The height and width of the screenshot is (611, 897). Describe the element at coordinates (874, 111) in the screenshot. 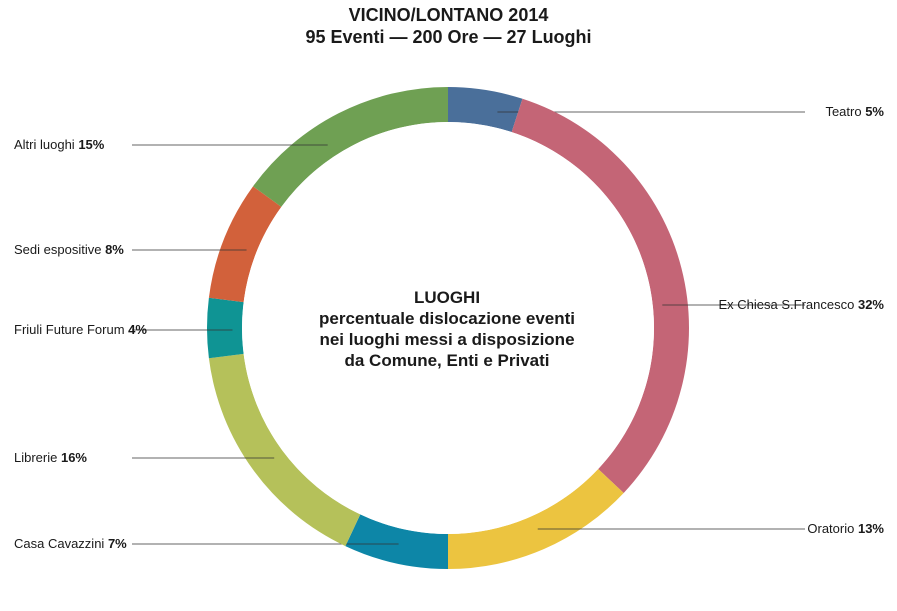

I see `label-value: 5%` at that location.